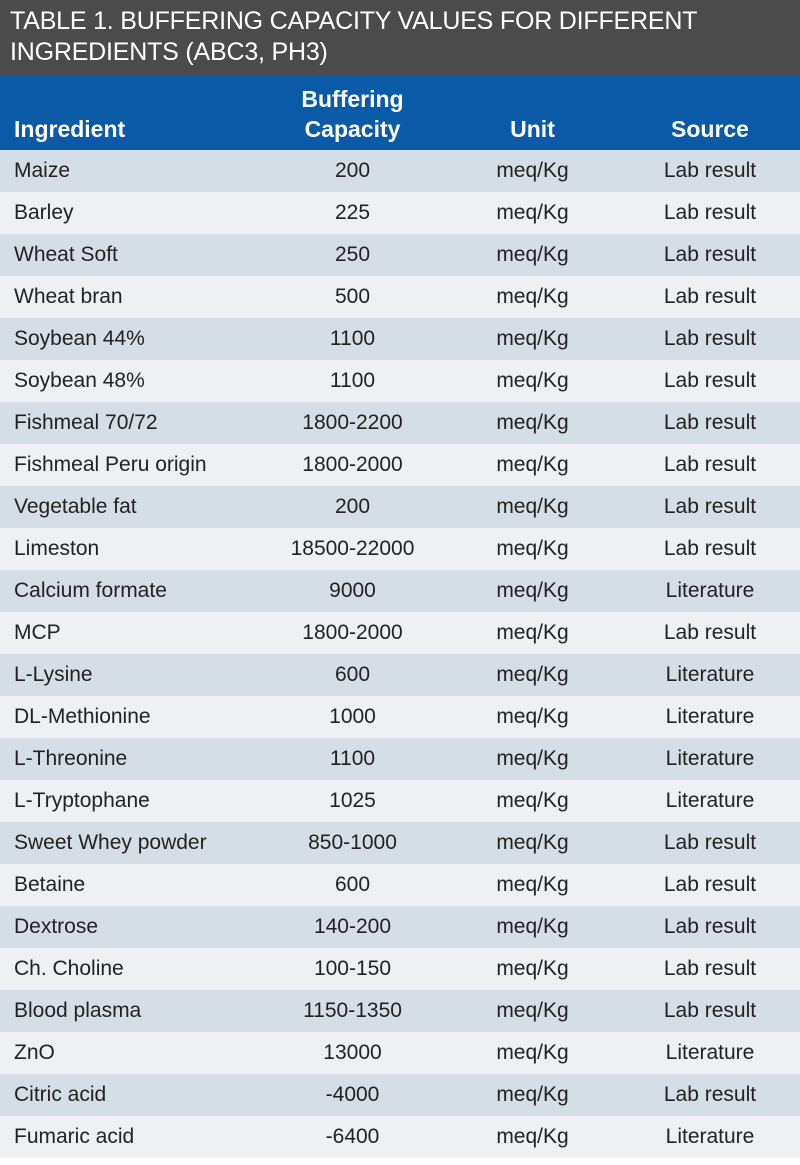  I want to click on cell-buffering-capacity: 1000, so click(352, 716).